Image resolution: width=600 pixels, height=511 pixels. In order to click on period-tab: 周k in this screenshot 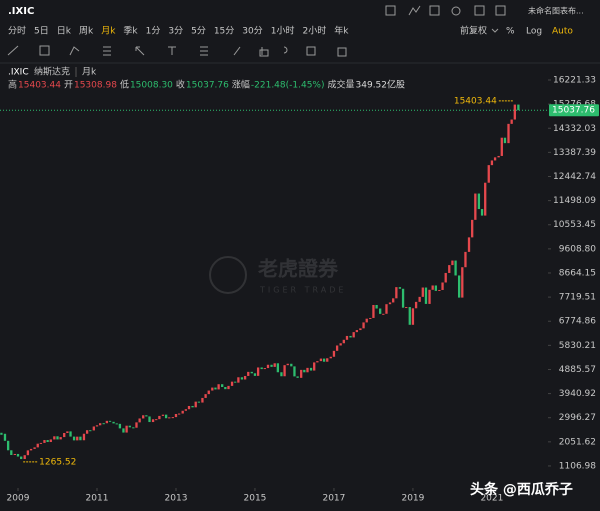, I will do `click(86, 31)`.